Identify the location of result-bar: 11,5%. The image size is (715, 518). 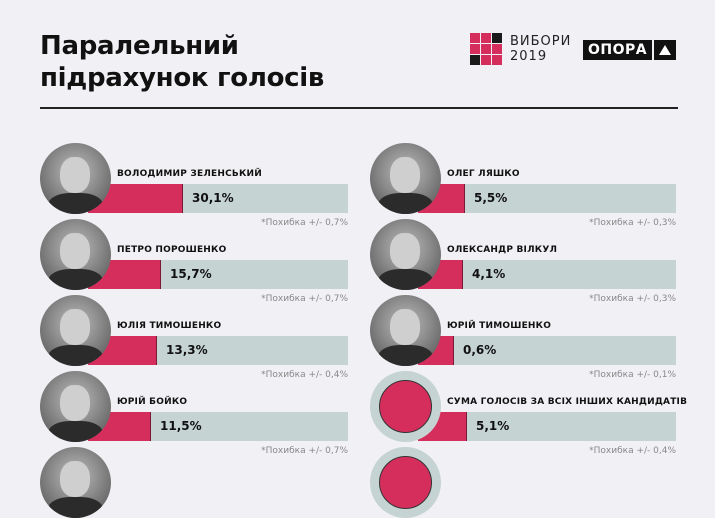
(218, 426).